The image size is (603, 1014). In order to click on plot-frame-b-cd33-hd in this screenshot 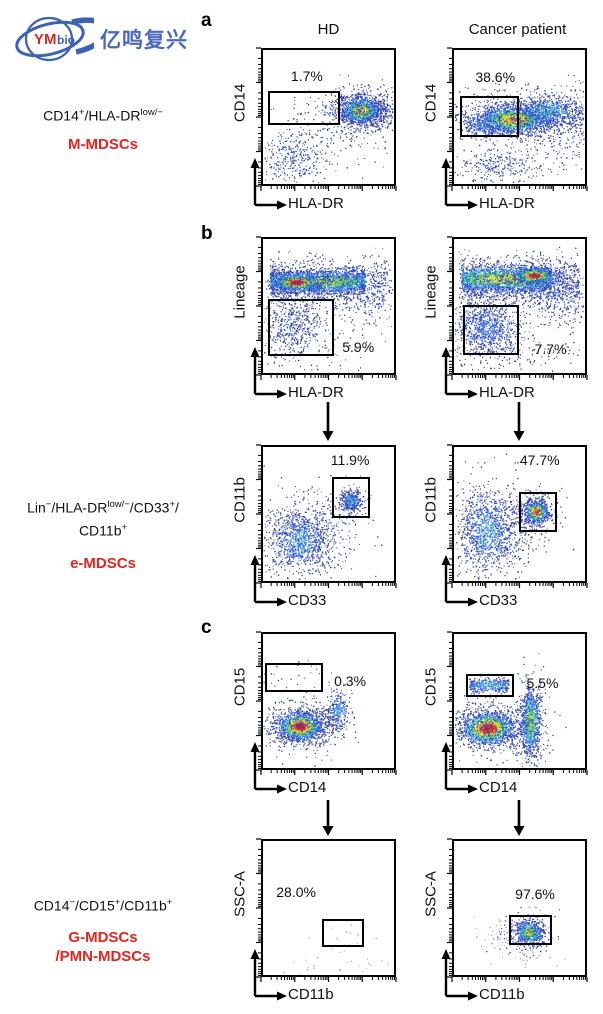, I will do `click(328, 514)`.